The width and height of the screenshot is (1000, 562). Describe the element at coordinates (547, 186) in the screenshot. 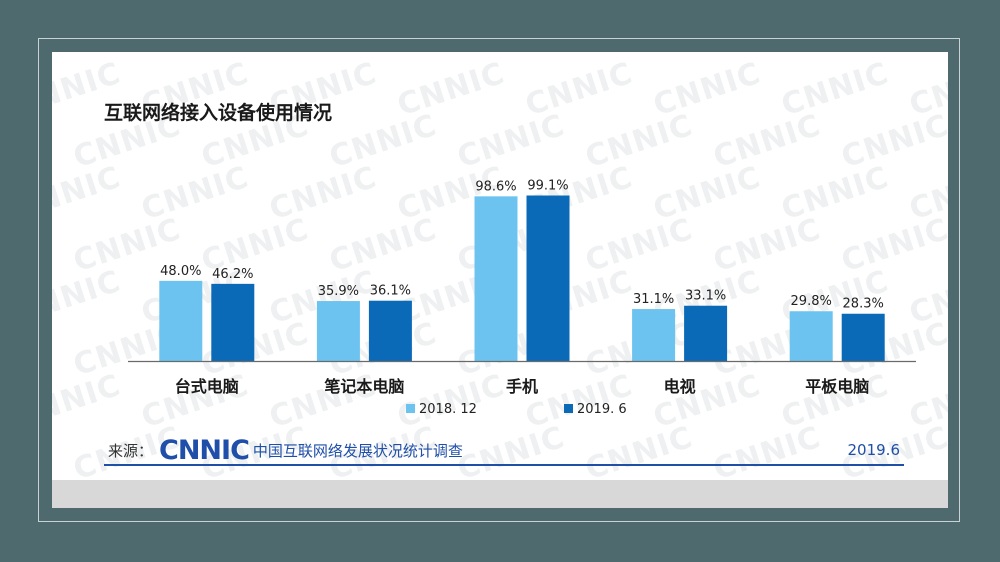

I see `data-label: 99.1%` at that location.